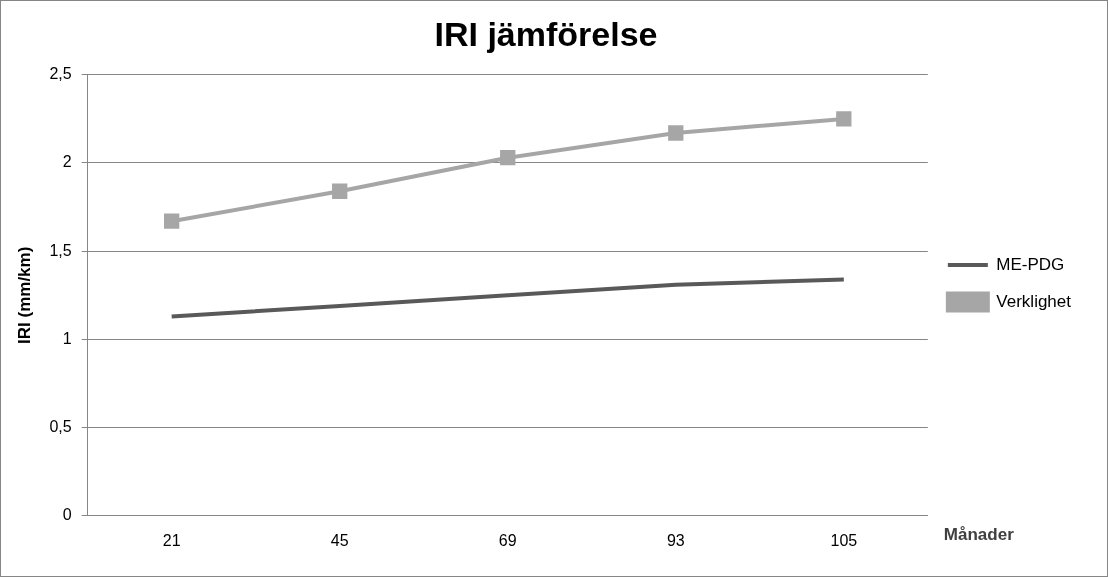 The width and height of the screenshot is (1108, 577). What do you see at coordinates (67, 338) in the screenshot?
I see `y-tick-label: 1` at bounding box center [67, 338].